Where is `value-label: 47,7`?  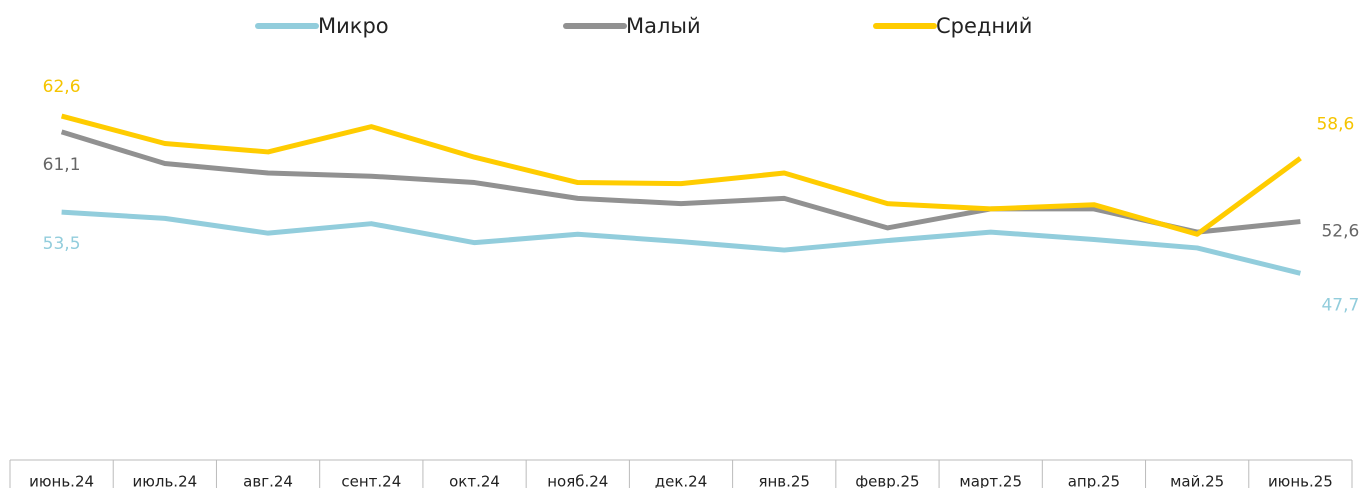
value-label: 47,7 is located at coordinates (1340, 305).